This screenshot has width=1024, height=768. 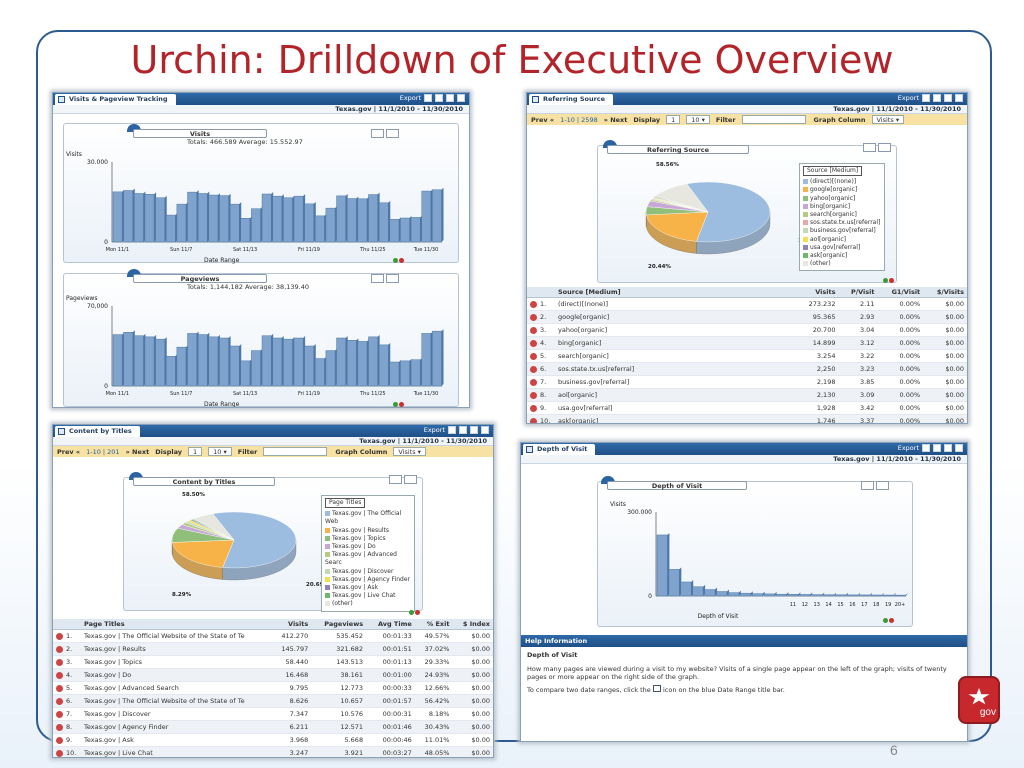 What do you see at coordinates (888, 119) in the screenshot?
I see `graph-column-select: Visits ▾` at bounding box center [888, 119].